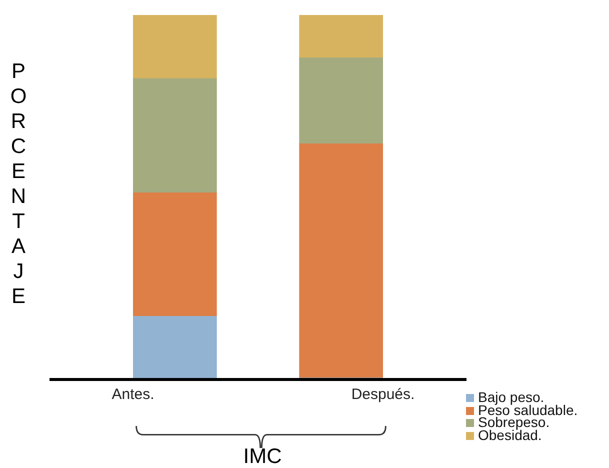 This screenshot has height=468, width=609. Describe the element at coordinates (18, 185) in the screenshot. I see `y-axis-title: PORCENTAJE` at that location.